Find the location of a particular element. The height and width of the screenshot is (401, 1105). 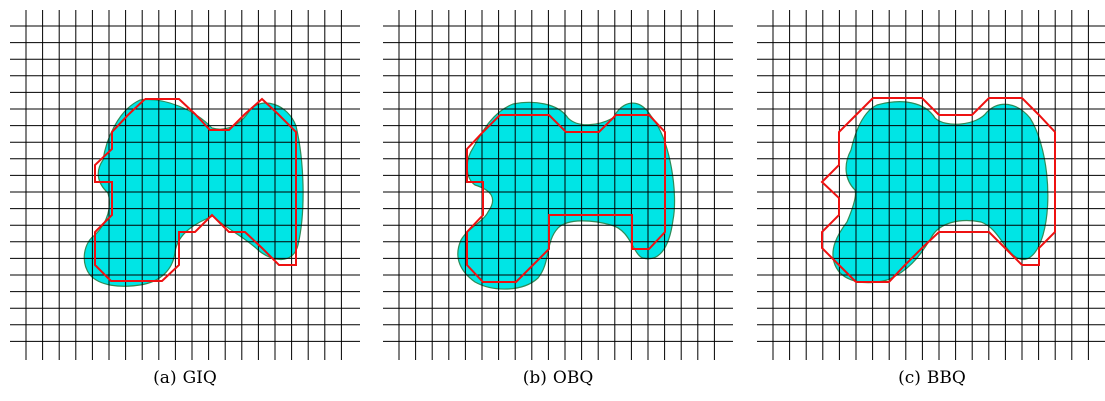

caption-name: OBQ is located at coordinates (573, 378).